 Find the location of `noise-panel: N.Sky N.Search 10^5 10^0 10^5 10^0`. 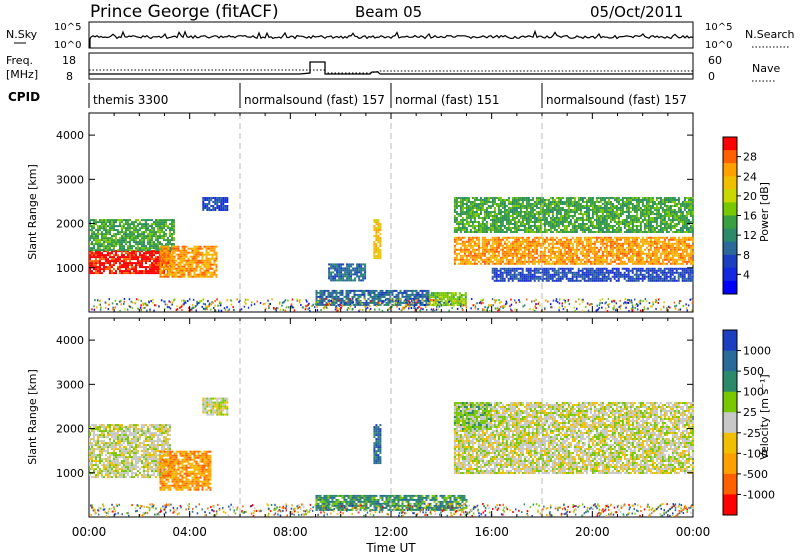

noise-panel: N.Sky N.Search 10^5 10^0 10^5 10^0 is located at coordinates (400, 36).